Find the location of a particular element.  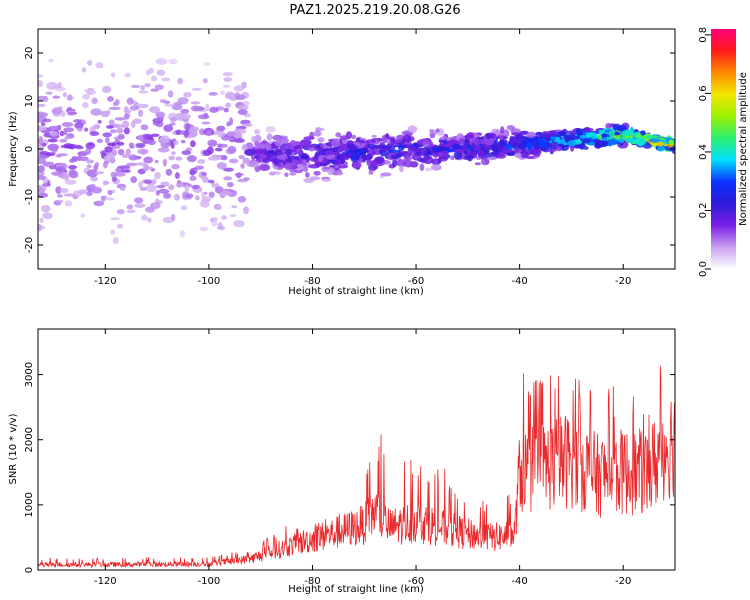

x-tick-label: -100 is located at coordinates (209, 281).